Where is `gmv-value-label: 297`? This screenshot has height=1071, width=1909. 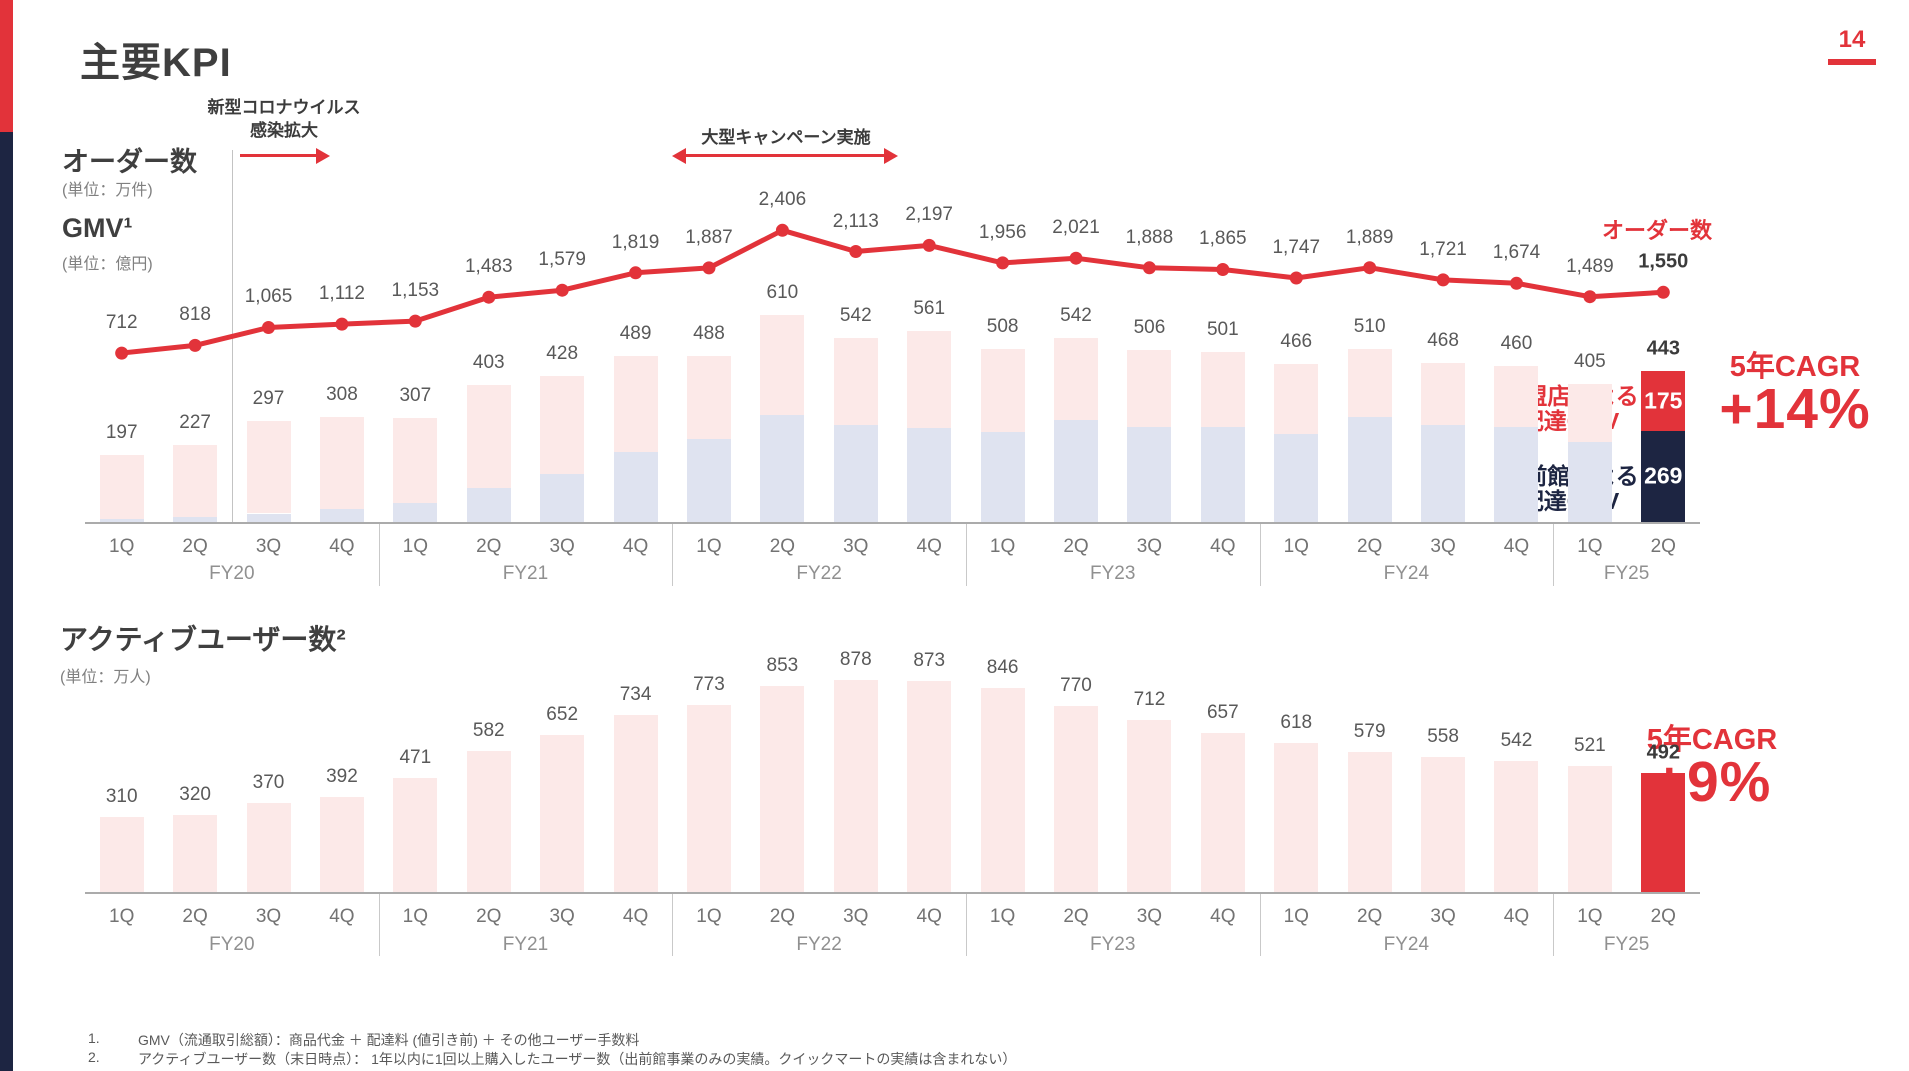 gmv-value-label: 297 is located at coordinates (268, 399).